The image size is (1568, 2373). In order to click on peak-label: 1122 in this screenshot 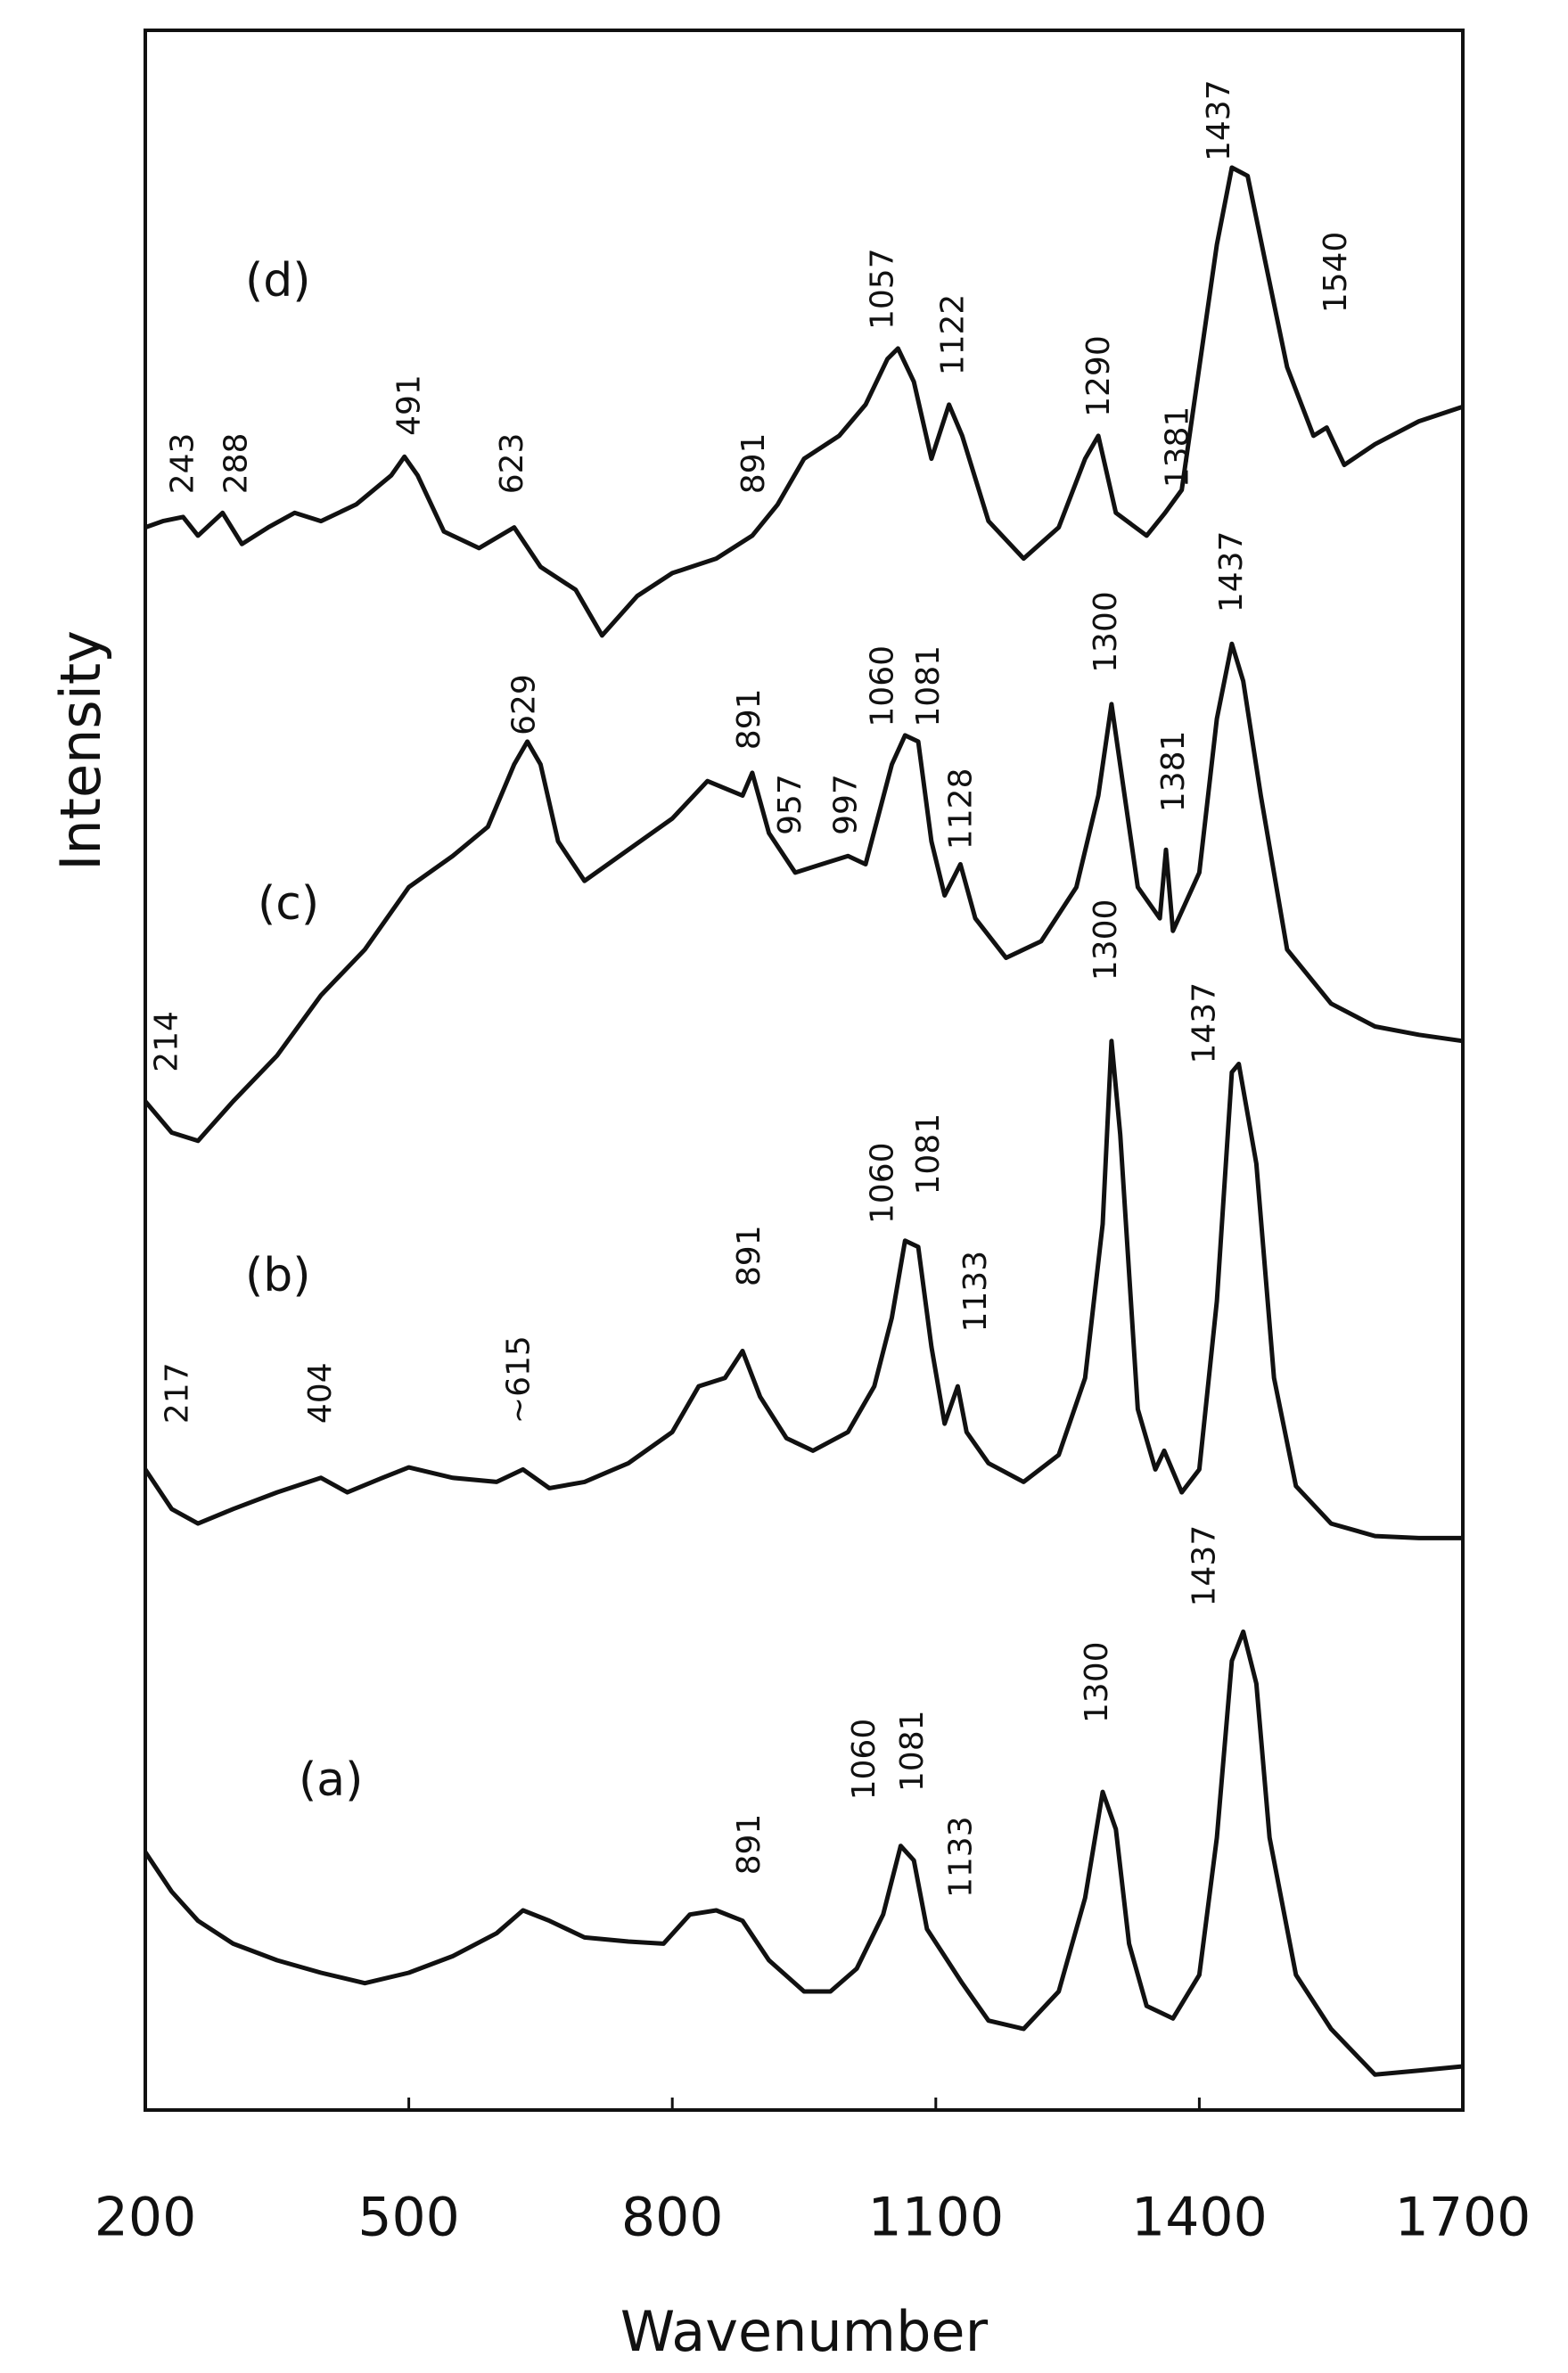, I will do `click(954, 335)`.